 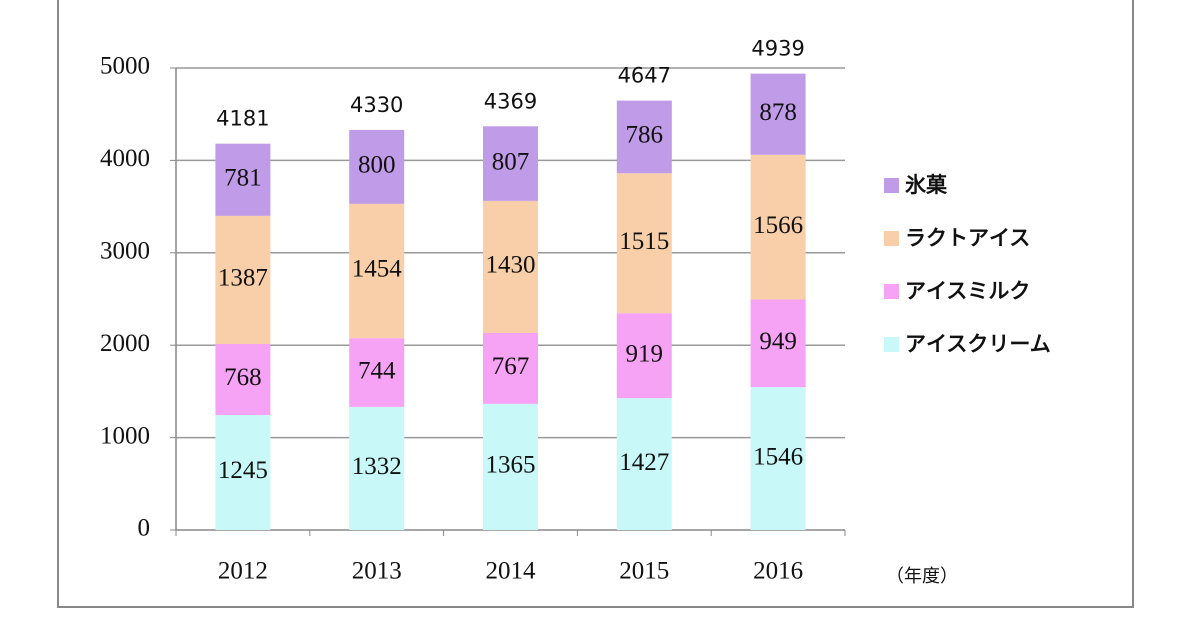 I want to click on y-tick-label: 5000, so click(x=125, y=66).